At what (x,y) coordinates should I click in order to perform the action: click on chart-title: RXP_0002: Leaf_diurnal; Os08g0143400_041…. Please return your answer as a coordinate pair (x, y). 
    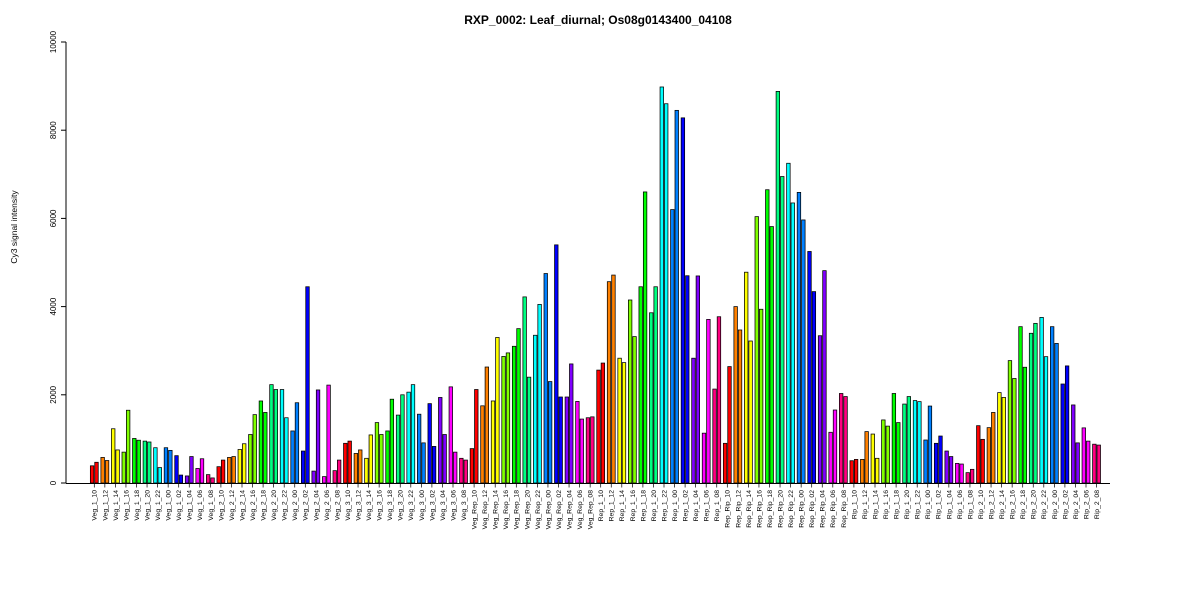
    Looking at the image, I should click on (598, 20).